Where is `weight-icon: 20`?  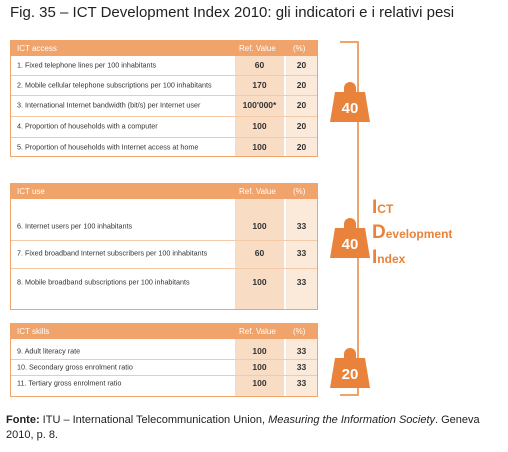 weight-icon: 20 is located at coordinates (350, 368).